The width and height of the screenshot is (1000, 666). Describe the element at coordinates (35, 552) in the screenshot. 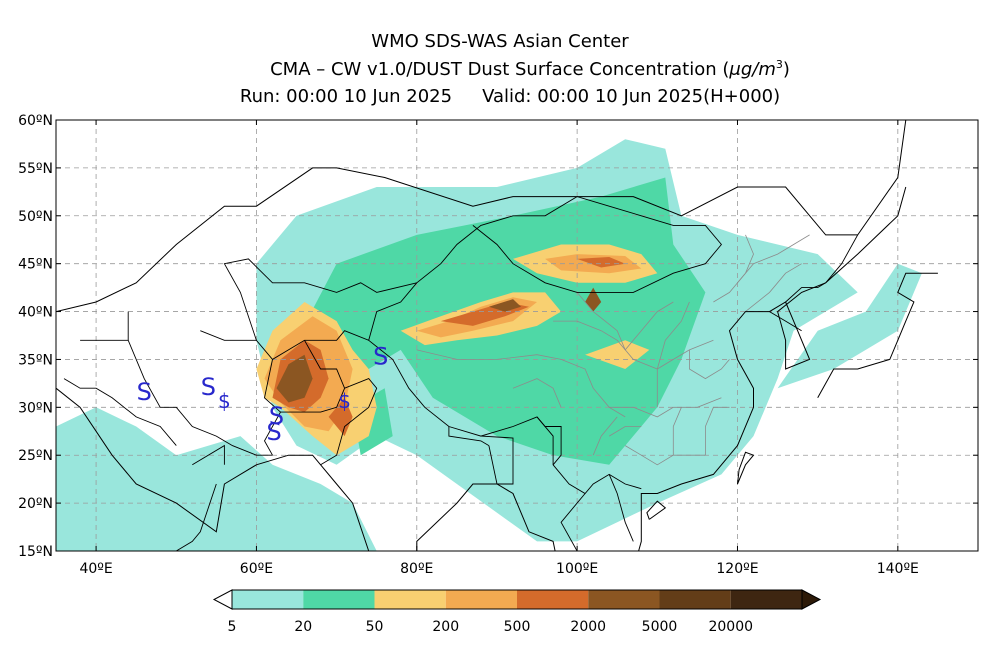

I see `y-tick-label: 15ºN` at that location.